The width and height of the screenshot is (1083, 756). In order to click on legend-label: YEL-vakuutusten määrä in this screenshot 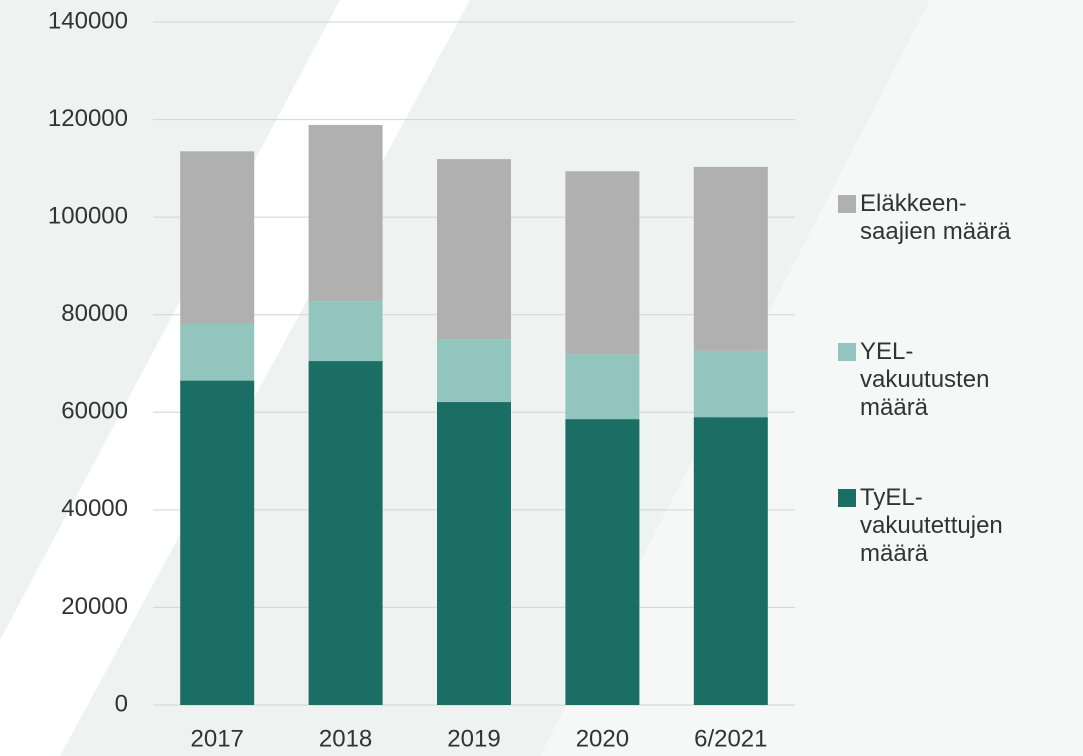, I will do `click(925, 379)`.